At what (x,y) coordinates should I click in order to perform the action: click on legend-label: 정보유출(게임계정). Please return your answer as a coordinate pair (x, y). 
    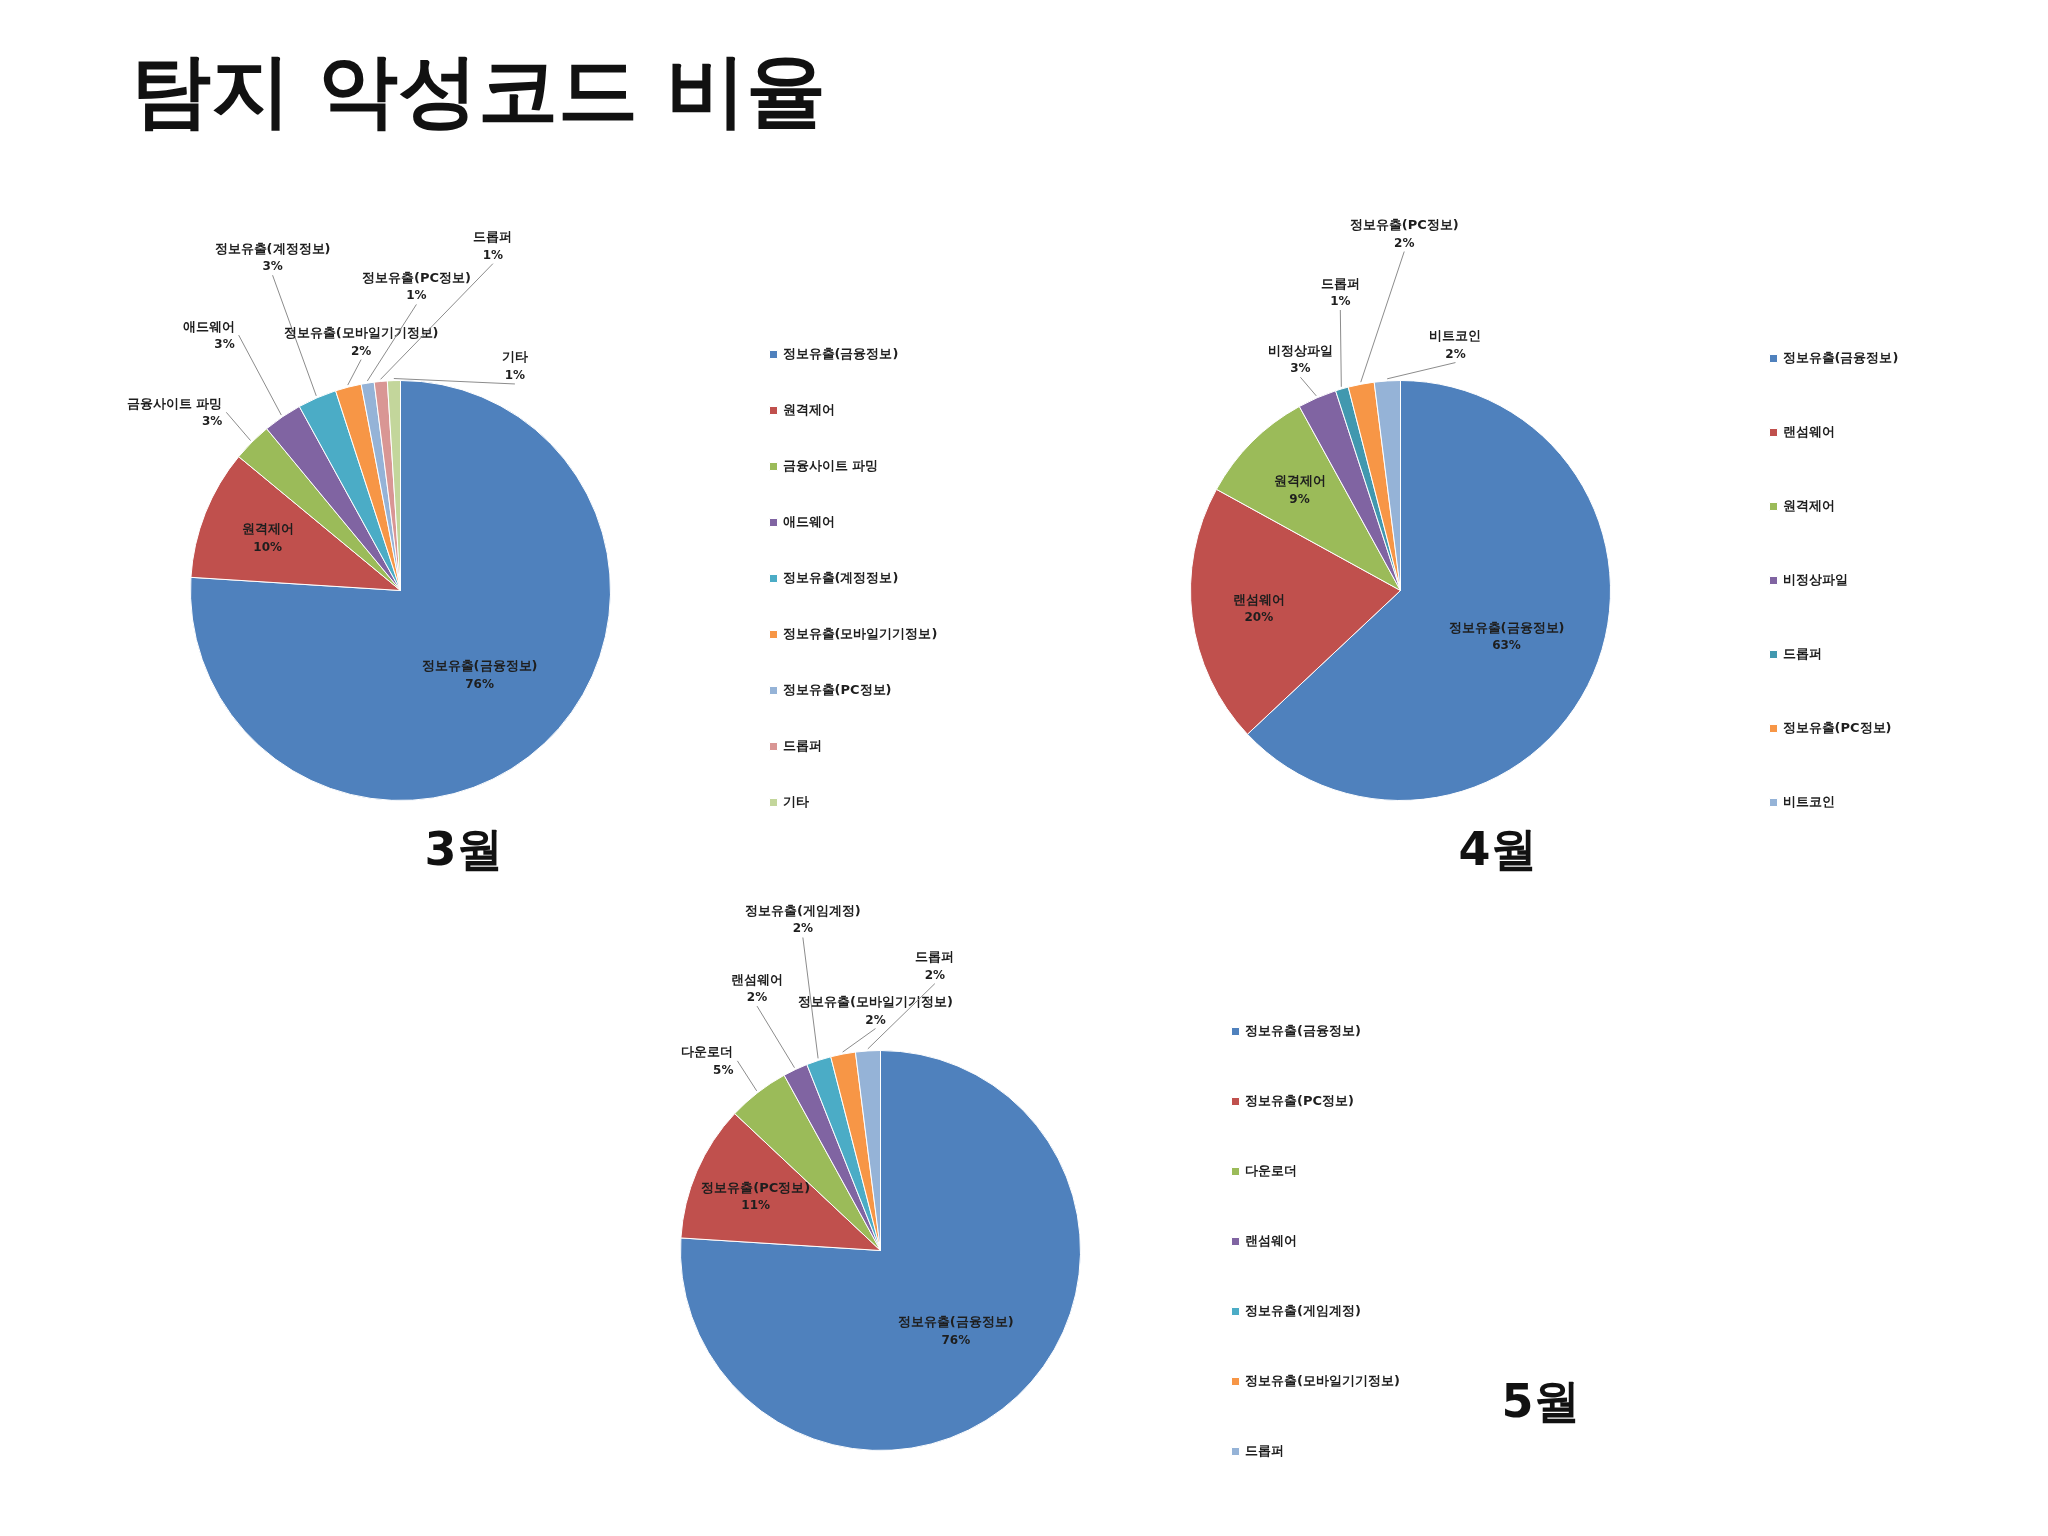
    Looking at the image, I should click on (1303, 1311).